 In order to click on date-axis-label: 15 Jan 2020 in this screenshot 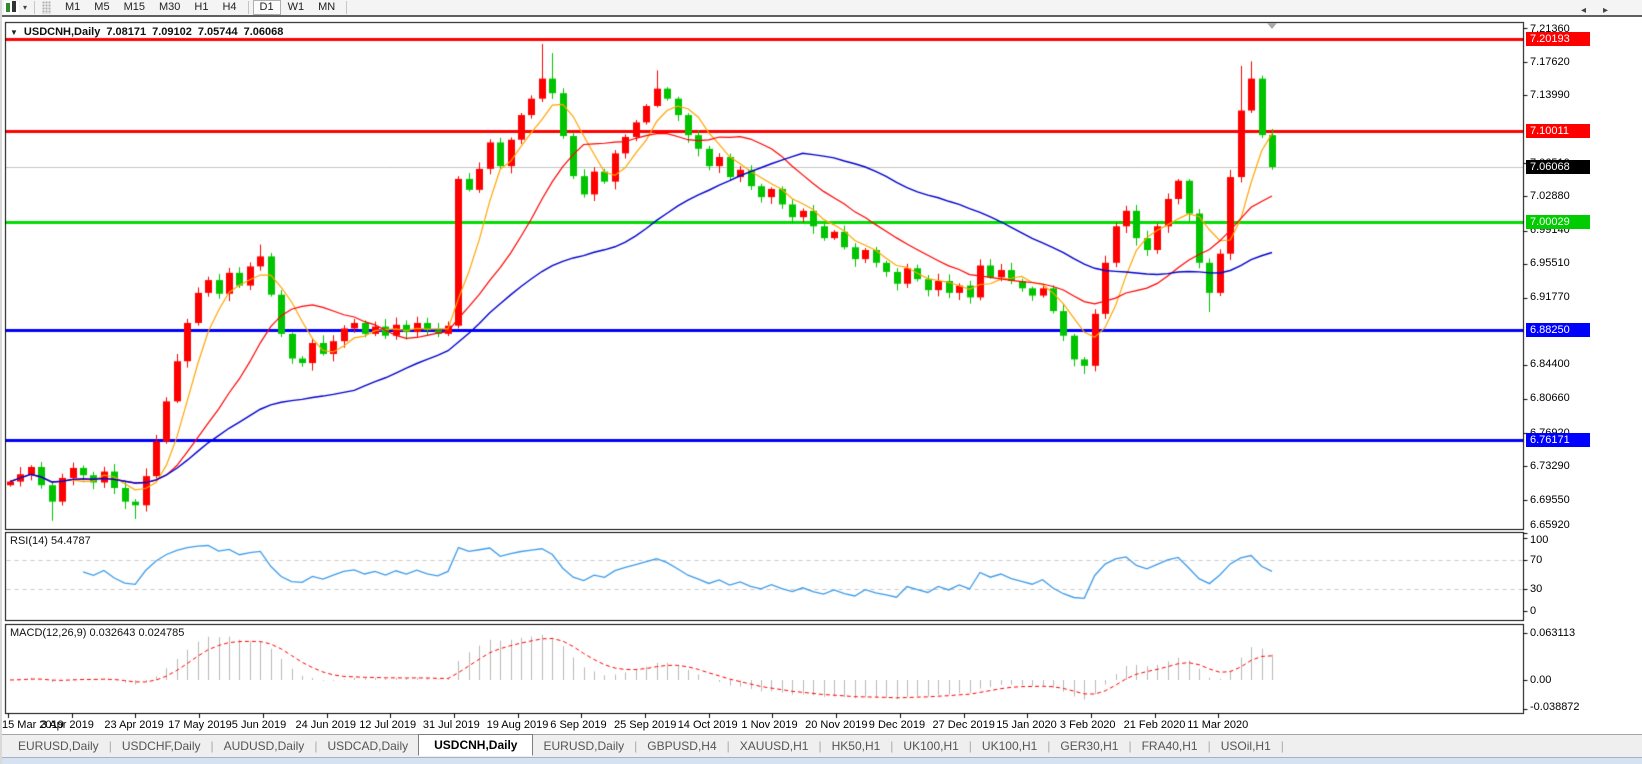, I will do `click(1026, 725)`.